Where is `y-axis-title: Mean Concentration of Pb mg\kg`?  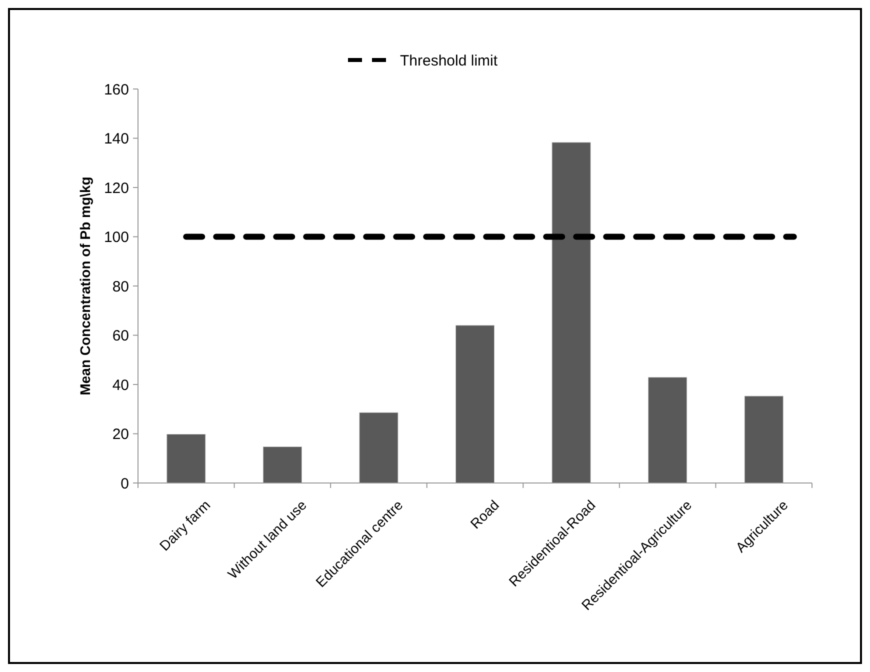 y-axis-title: Mean Concentration of Pb mg\kg is located at coordinates (85, 286).